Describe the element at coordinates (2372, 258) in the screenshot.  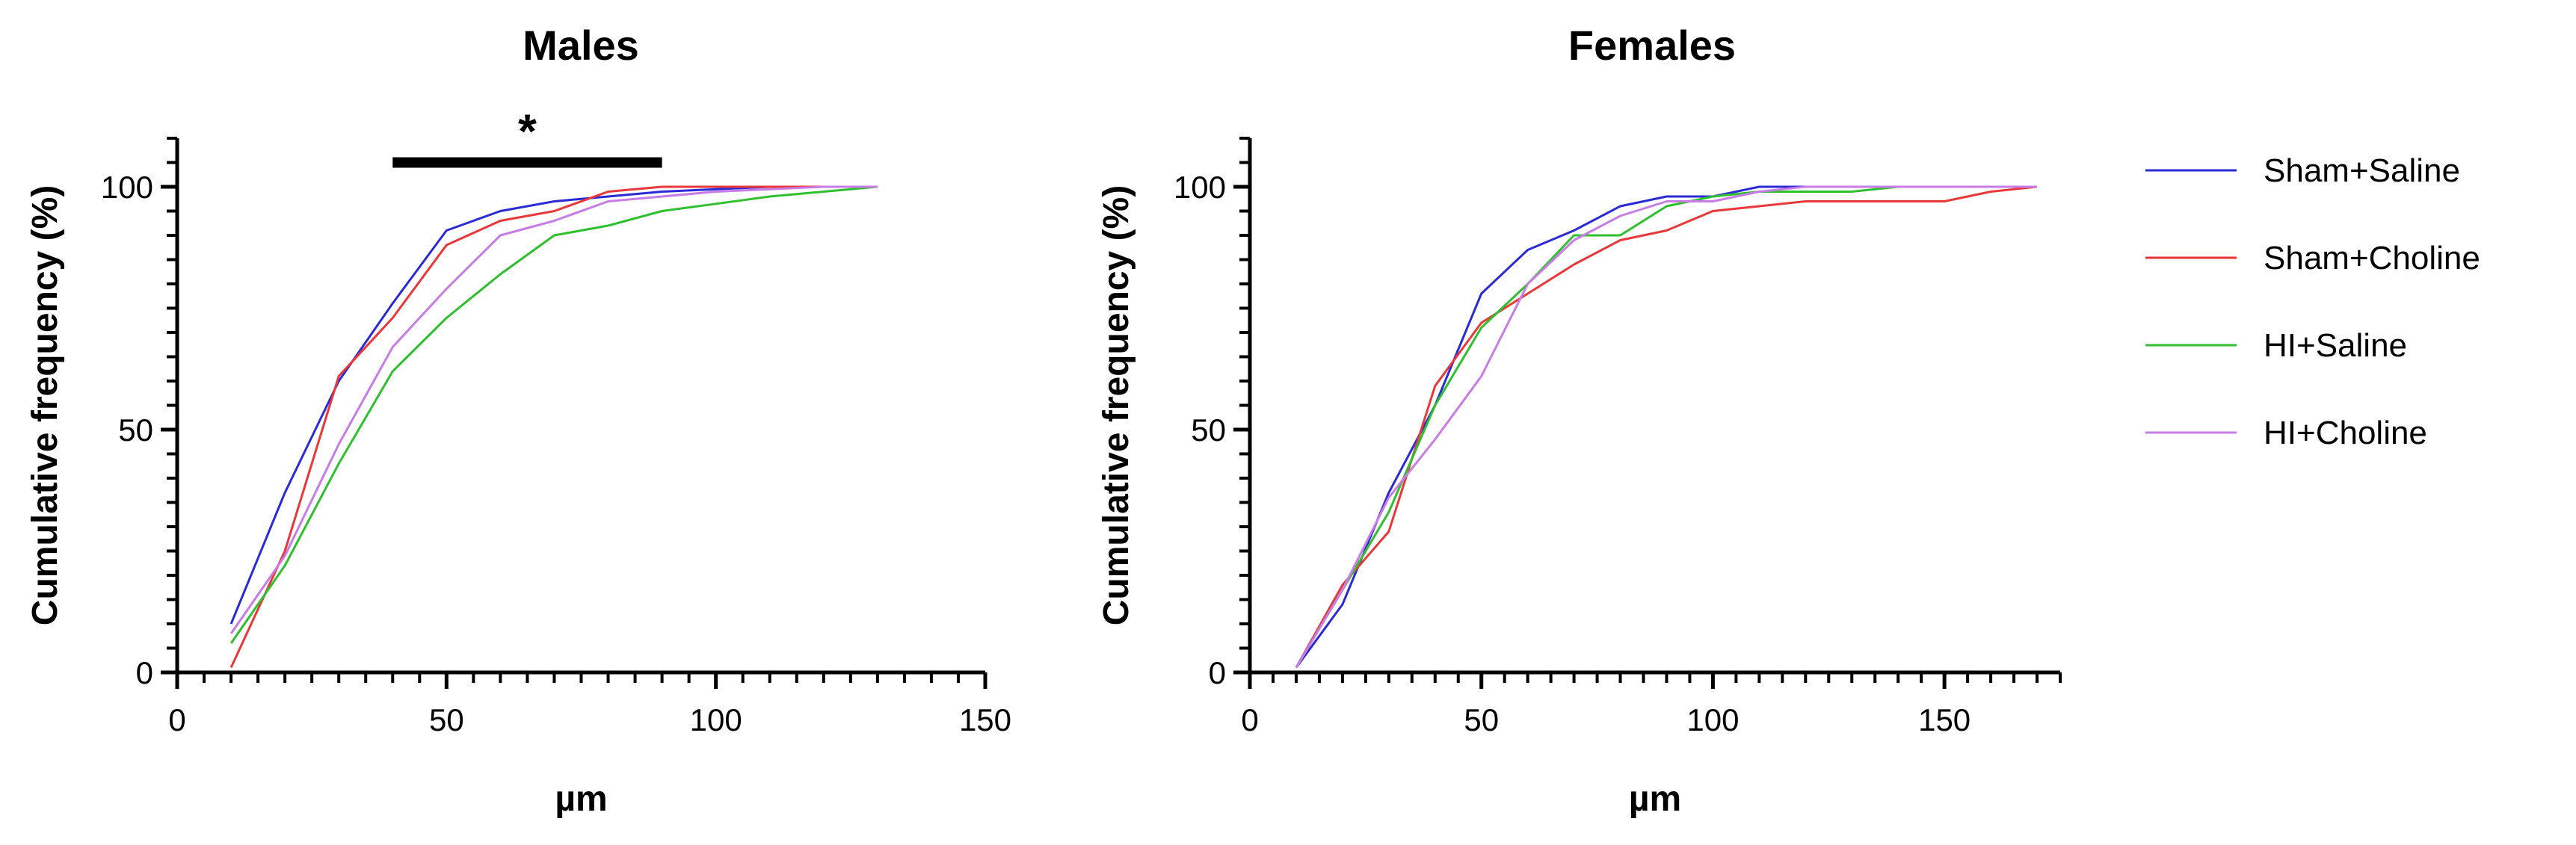
I see `legend-label: Sham+Choline` at that location.